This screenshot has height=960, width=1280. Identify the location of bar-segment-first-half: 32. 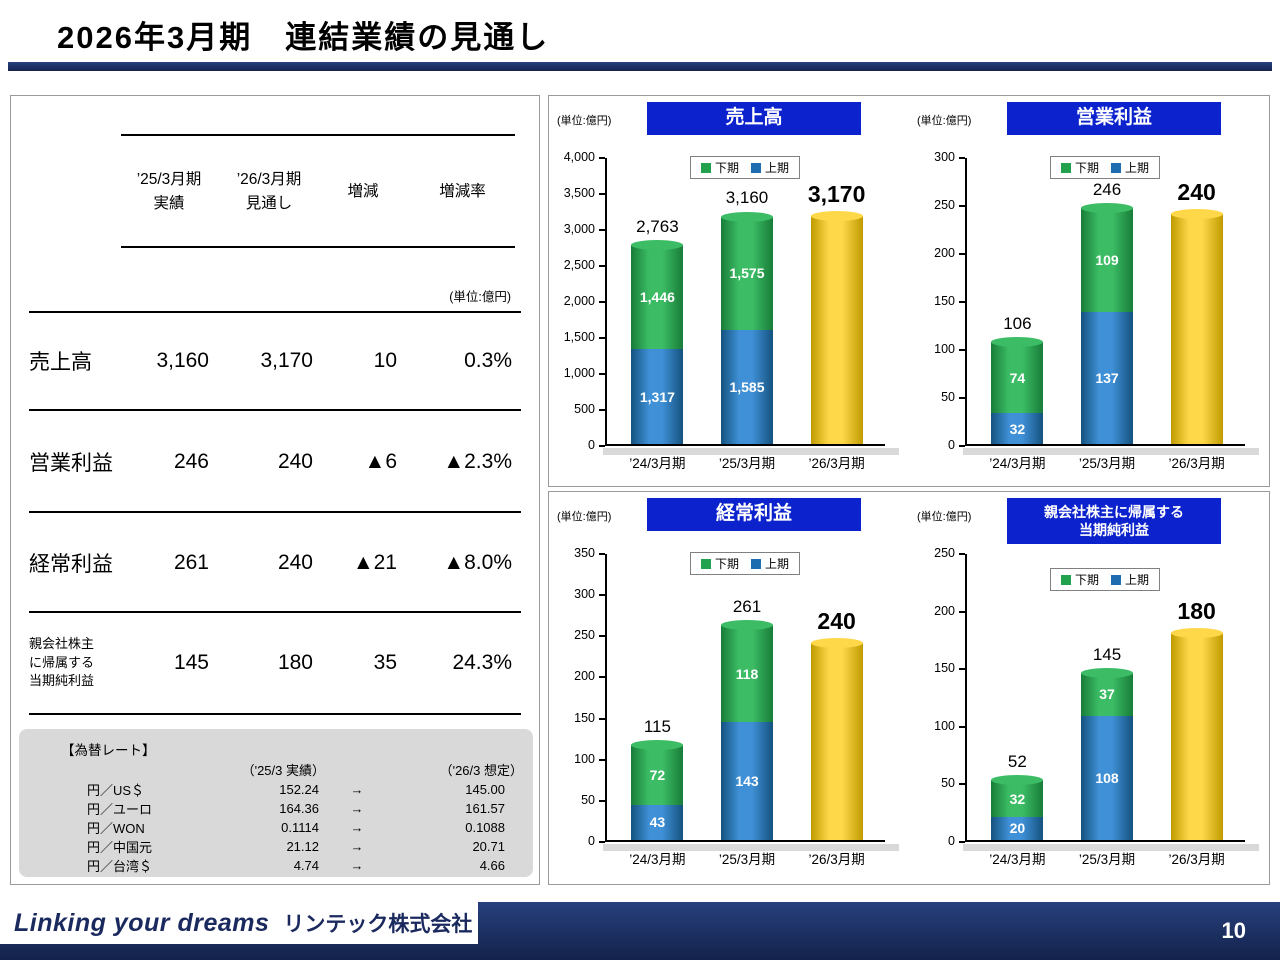
(1017, 428).